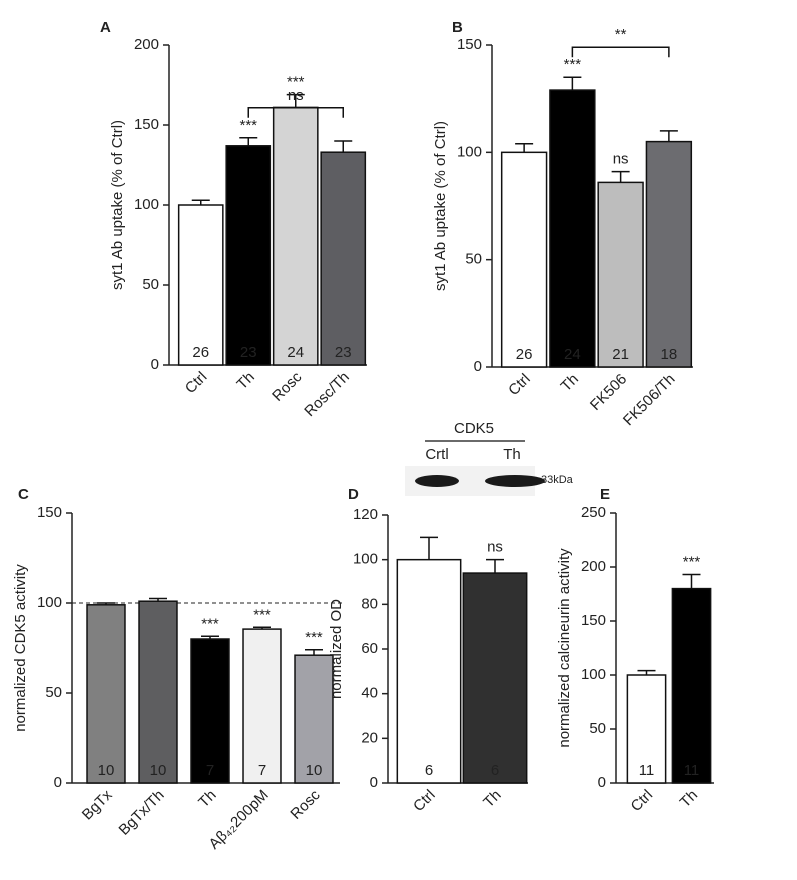 Image resolution: width=797 pixels, height=880 pixels. I want to click on y-axis-label: normalized CDK5 activity, so click(20, 648).